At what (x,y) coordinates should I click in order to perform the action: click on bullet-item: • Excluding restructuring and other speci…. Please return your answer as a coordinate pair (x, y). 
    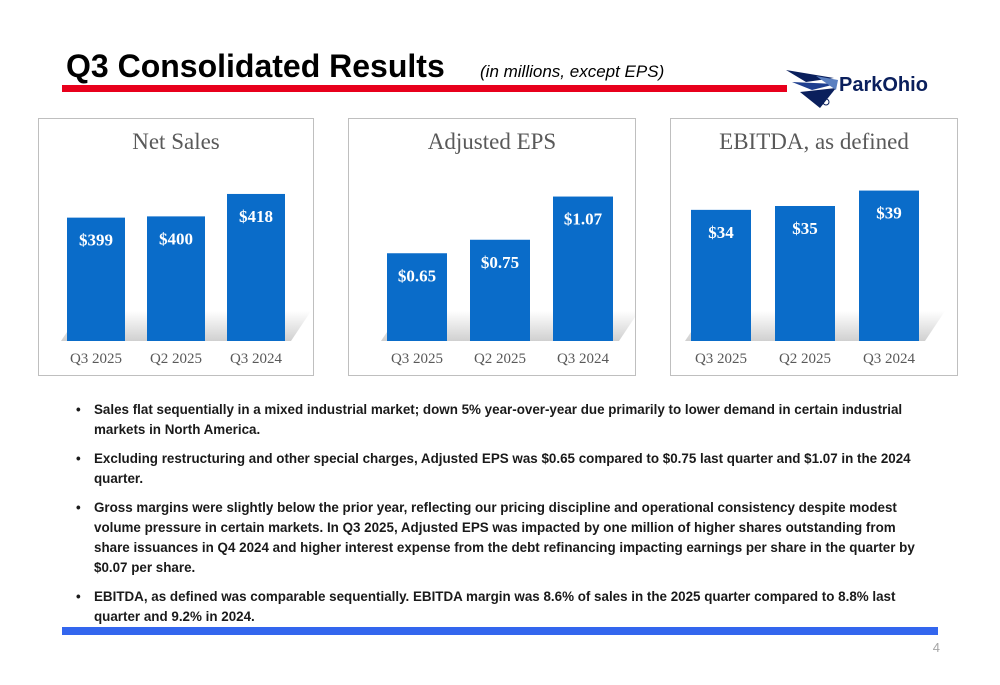
    Looking at the image, I should click on (493, 468).